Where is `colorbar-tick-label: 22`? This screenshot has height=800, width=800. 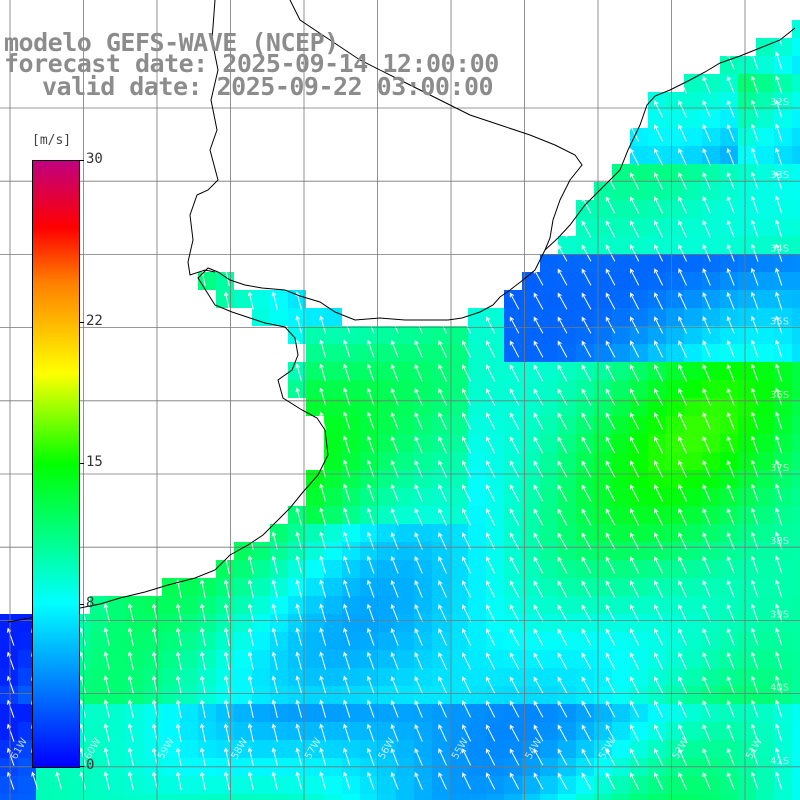 colorbar-tick-label: 22 is located at coordinates (94, 320).